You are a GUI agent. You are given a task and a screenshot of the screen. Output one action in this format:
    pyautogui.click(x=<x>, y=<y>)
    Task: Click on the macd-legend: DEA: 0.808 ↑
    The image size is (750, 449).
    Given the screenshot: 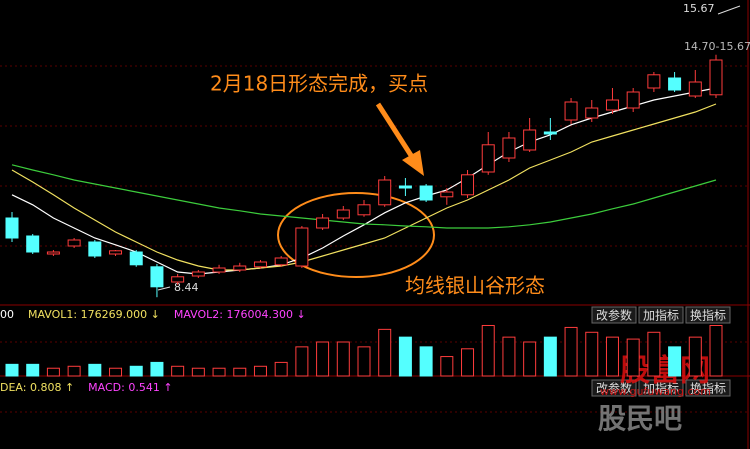 What is the action you would take?
    pyautogui.click(x=37, y=387)
    